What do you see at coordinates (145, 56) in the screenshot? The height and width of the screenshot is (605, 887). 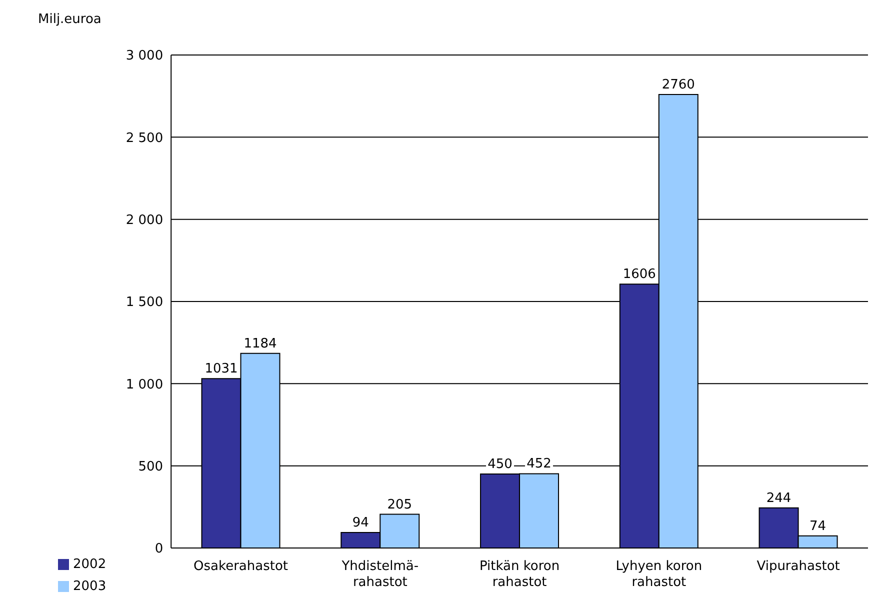 I see `y-tick-label: 3 000` at bounding box center [145, 56].